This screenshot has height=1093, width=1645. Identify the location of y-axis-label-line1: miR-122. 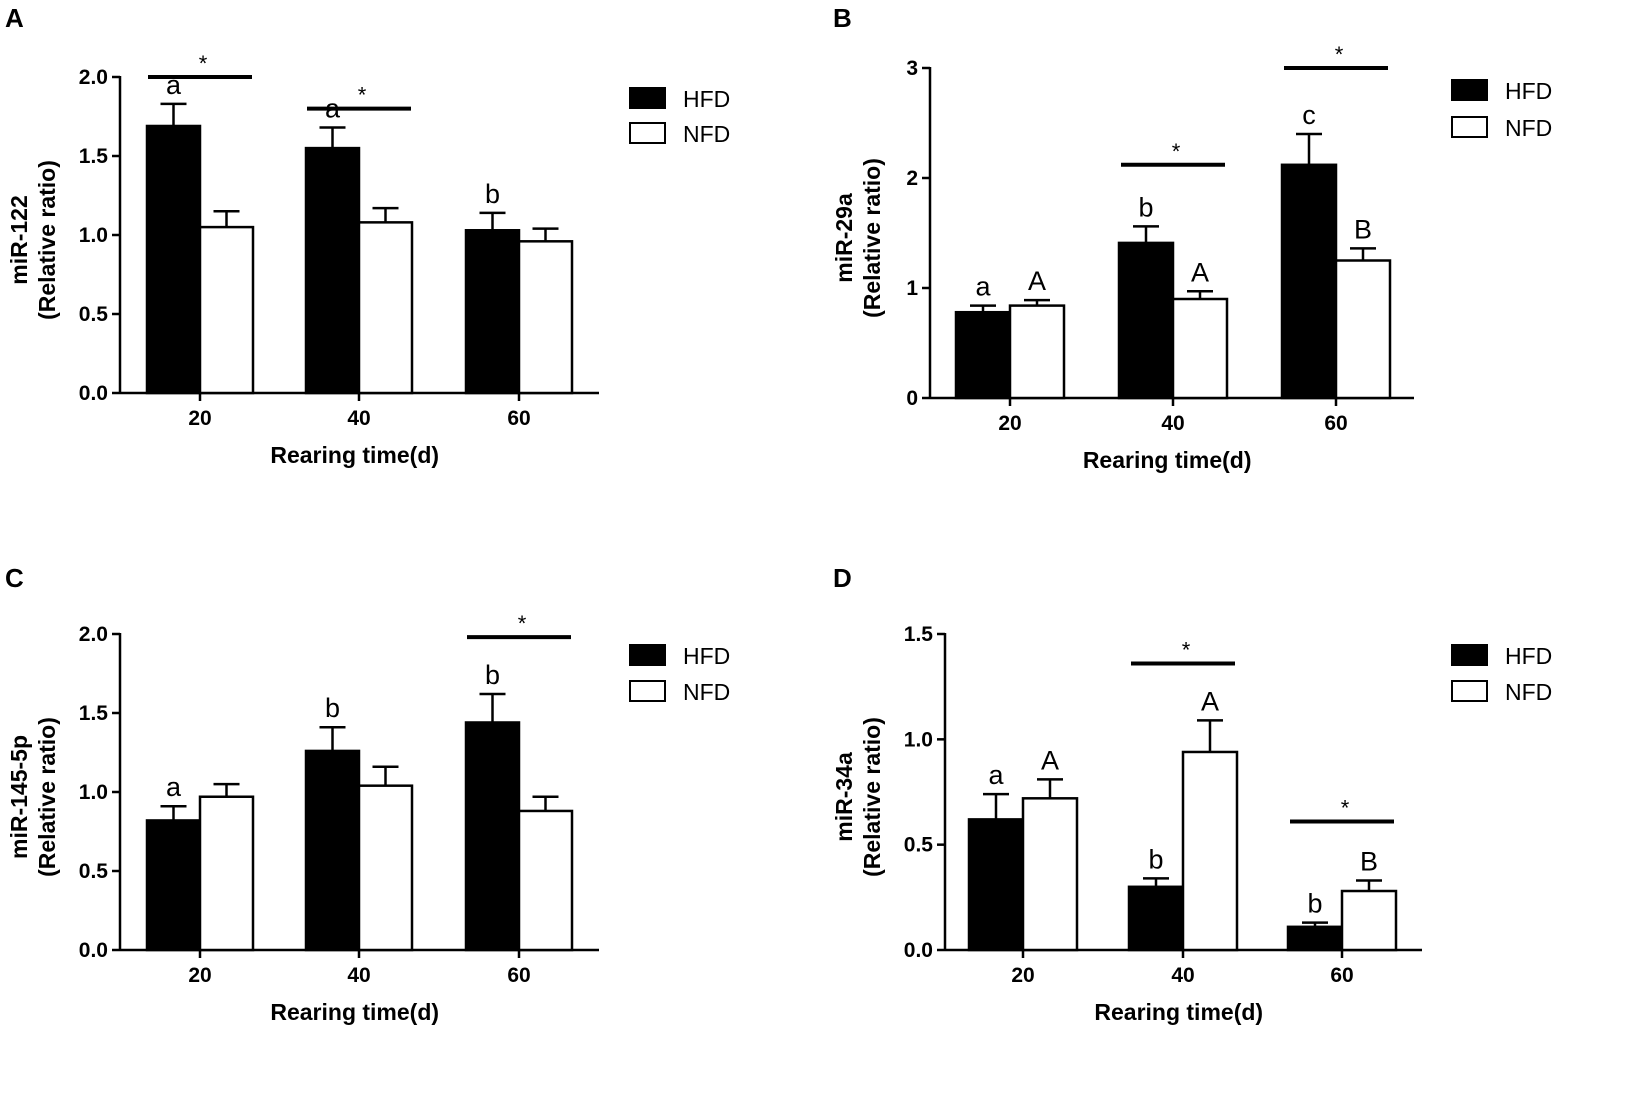
(19, 239).